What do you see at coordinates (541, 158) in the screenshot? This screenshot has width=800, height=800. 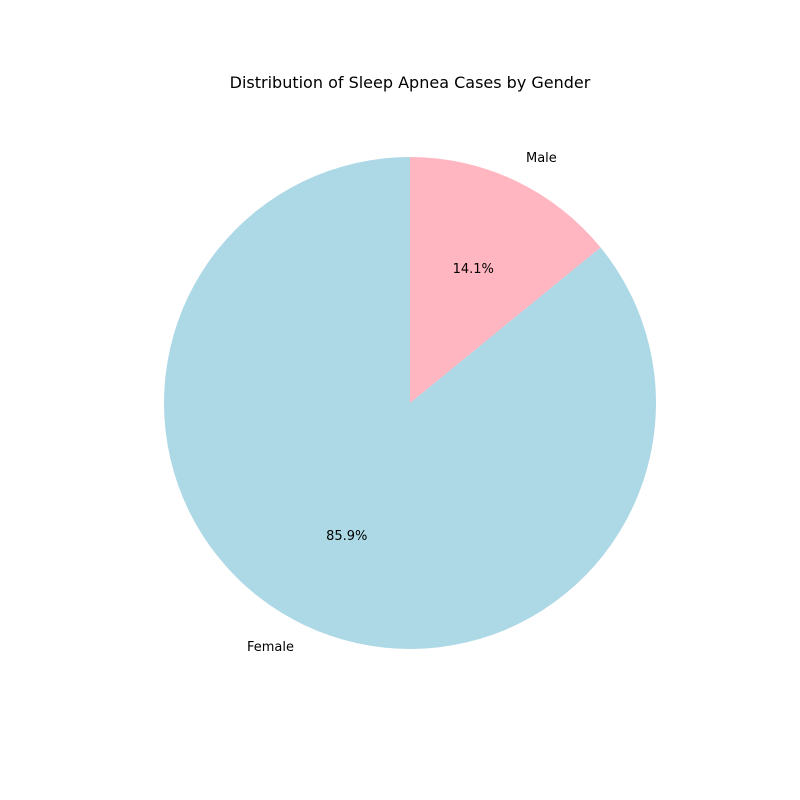 I see `slice-label-male: Male` at bounding box center [541, 158].